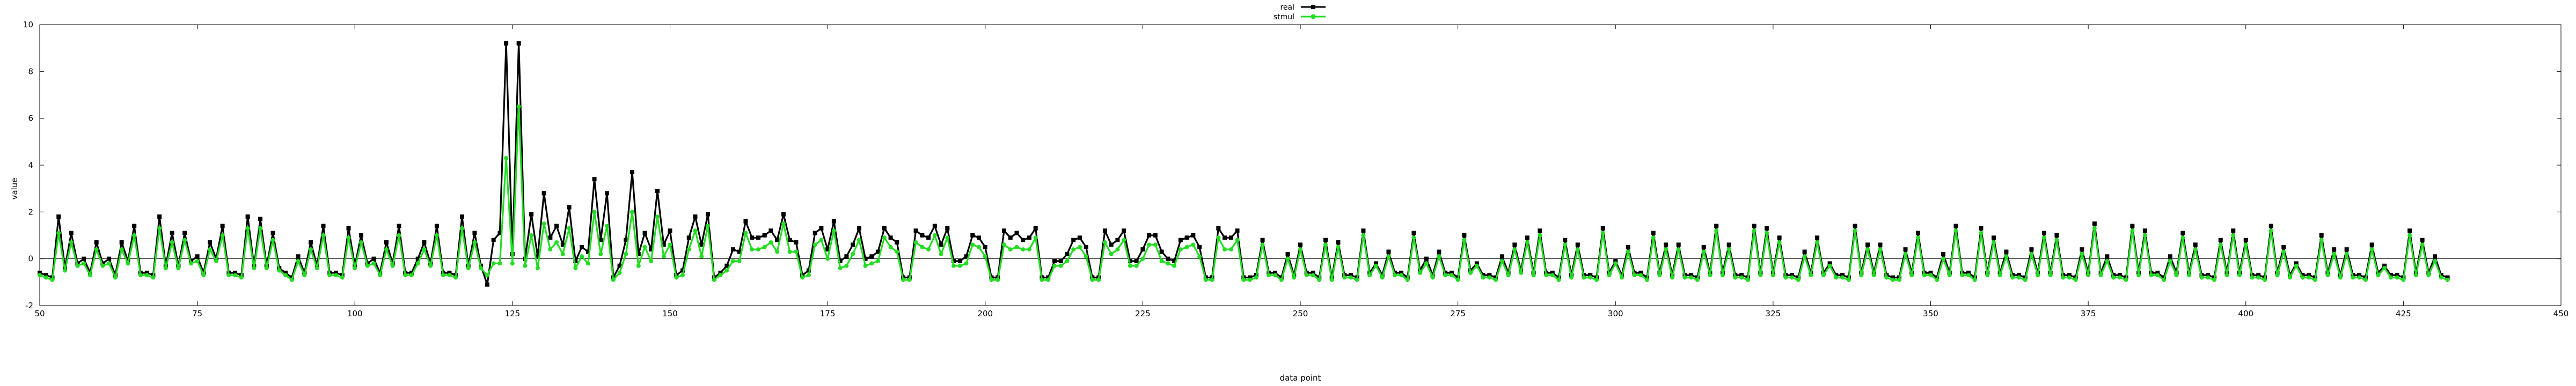  What do you see at coordinates (1930, 313) in the screenshot?
I see `x-tick-label: 350` at bounding box center [1930, 313].